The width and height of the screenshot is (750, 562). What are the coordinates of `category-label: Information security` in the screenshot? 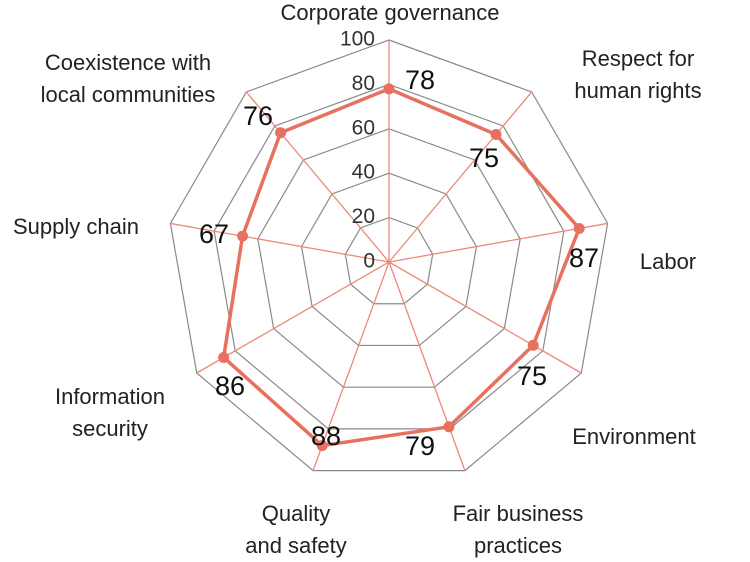 It's located at (110, 412).